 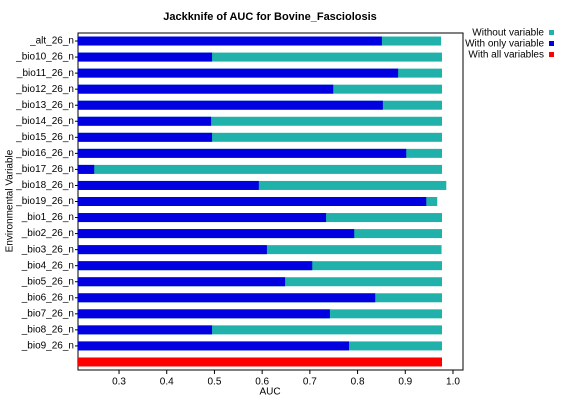 What do you see at coordinates (47, 281) in the screenshot?
I see `y-tick-label: _bio5_26_n` at bounding box center [47, 281].